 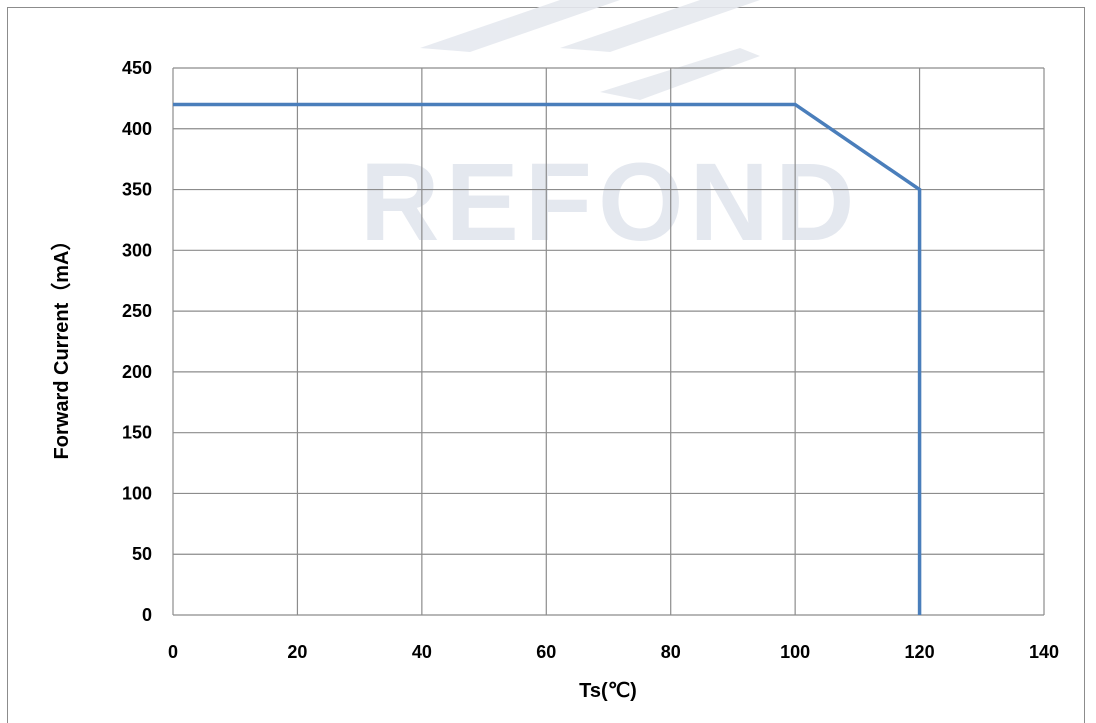 I want to click on x-axis-label: Ts(℃), so click(x=608, y=691).